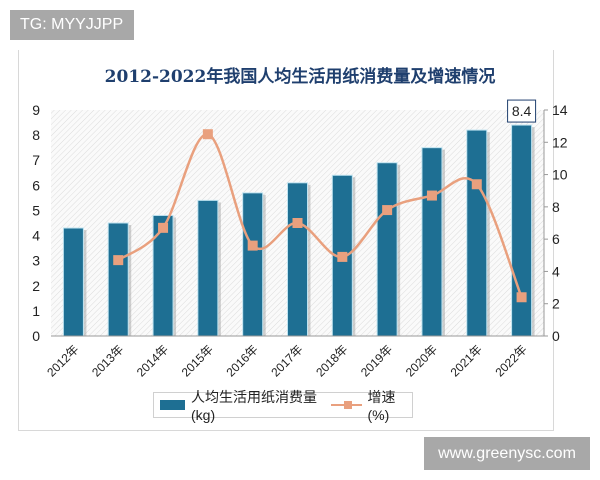 The width and height of the screenshot is (600, 480). I want to click on left-tick-label: 5, so click(36, 210).